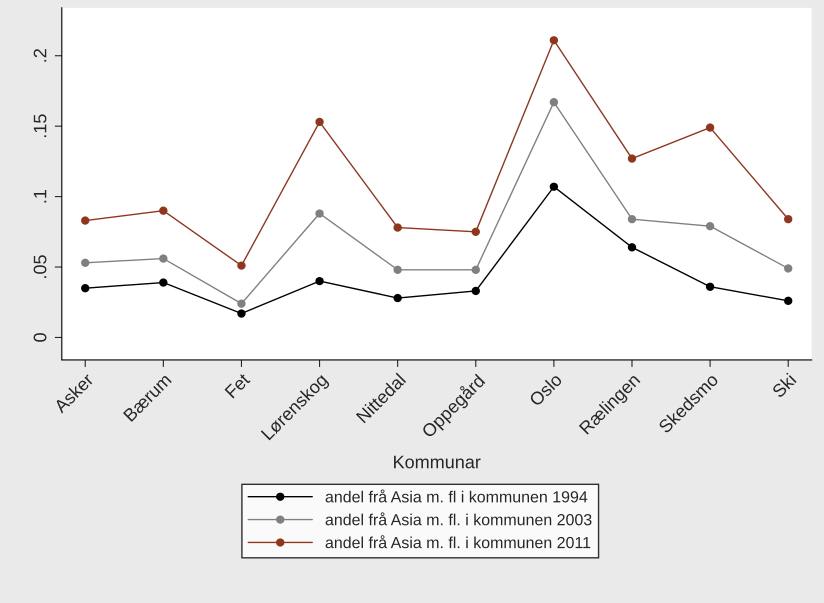  I want to click on x-tick-label: Fet, so click(237, 385).